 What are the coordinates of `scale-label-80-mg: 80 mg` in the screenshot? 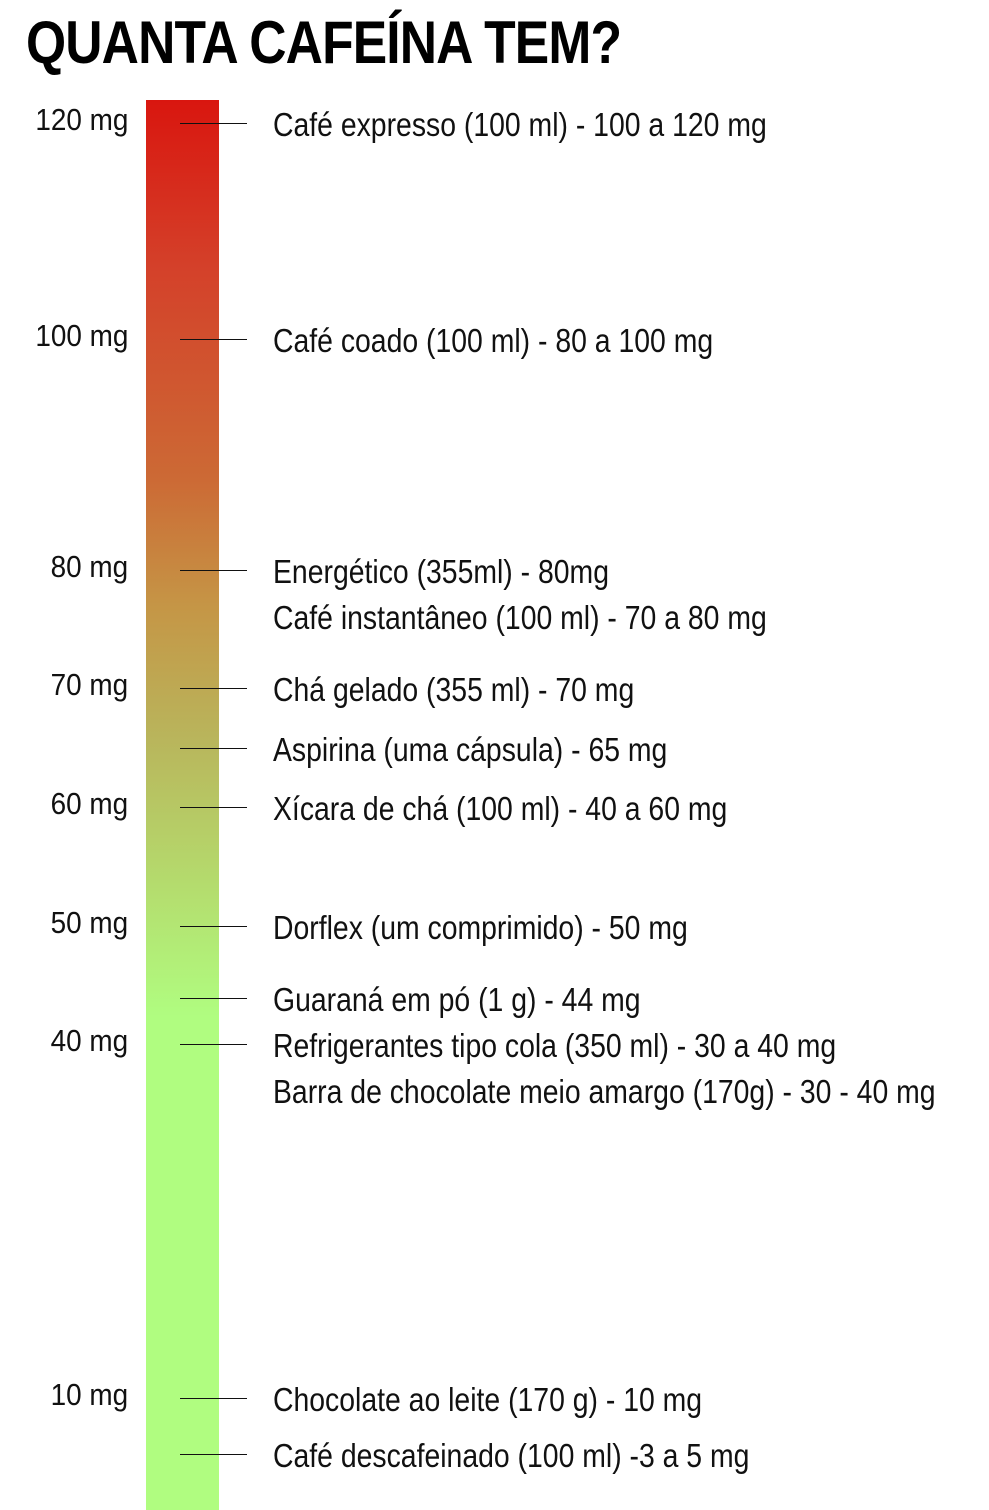 It's located at (89, 566).